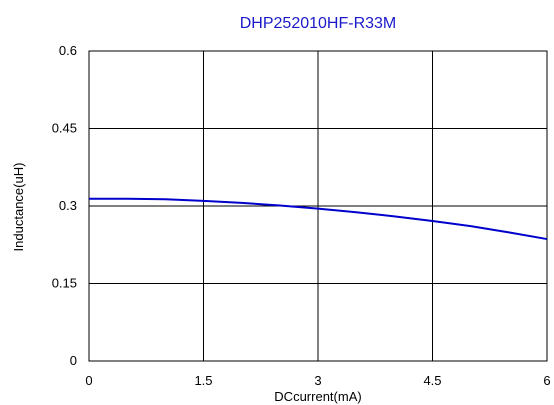 This screenshot has width=554, height=405. I want to click on x-tick-label: 6, so click(546, 380).